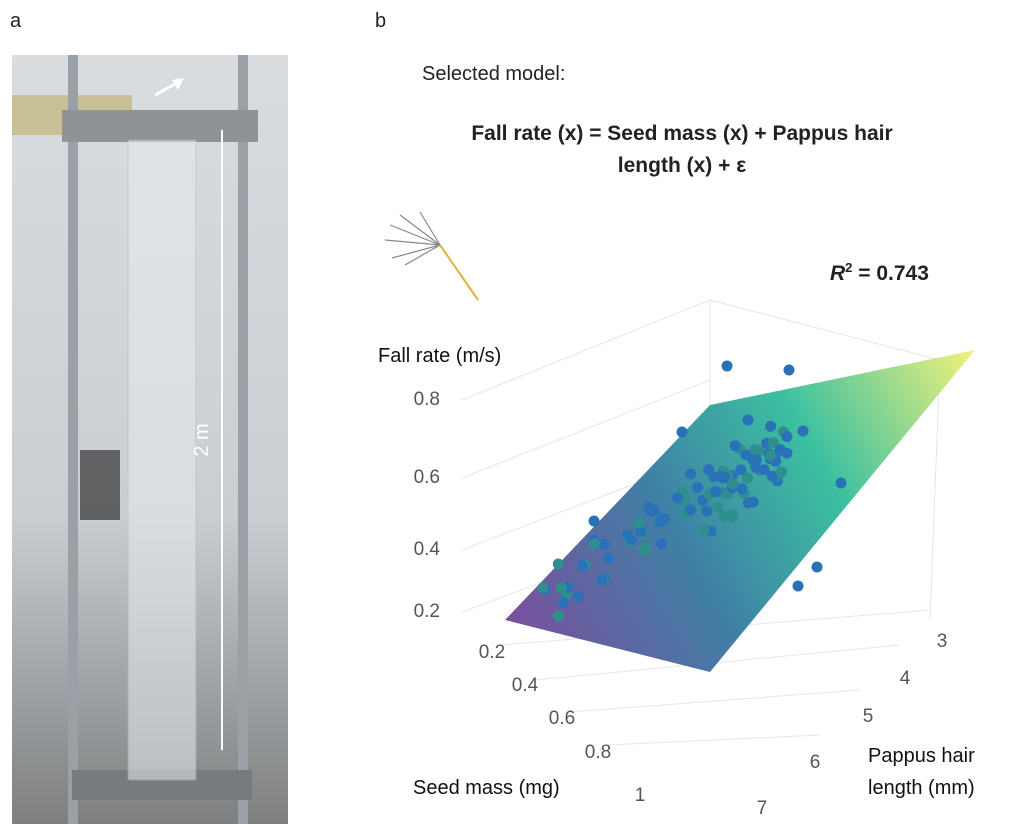 This screenshot has width=1012, height=824. I want to click on seed-icon, so click(431, 256).